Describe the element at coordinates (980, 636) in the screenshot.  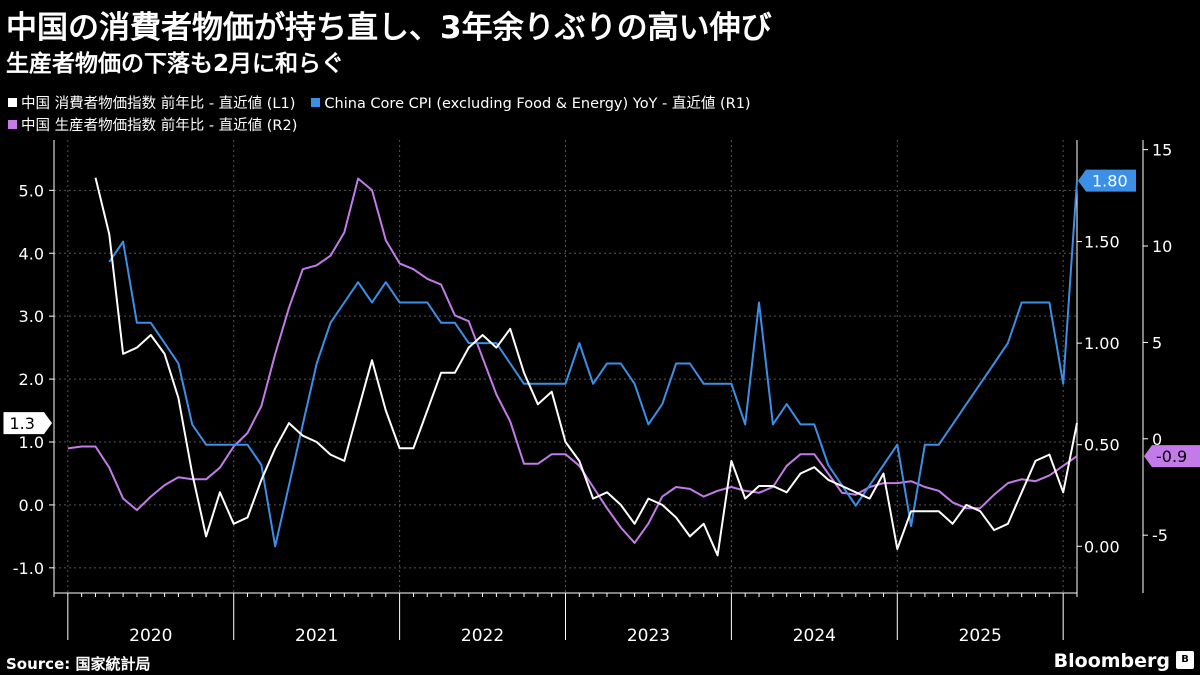
I see `x-axis-year-label: 2025` at that location.